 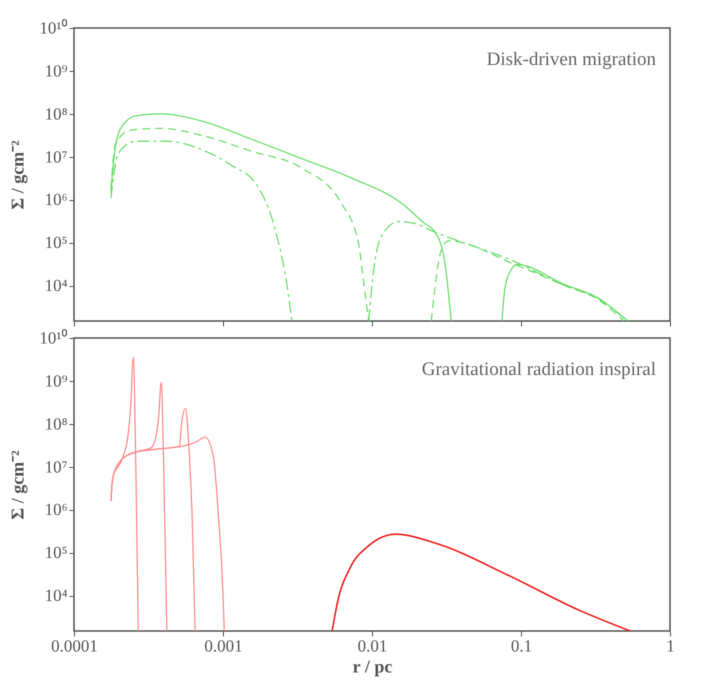 What do you see at coordinates (670, 646) in the screenshot?
I see `x-tick-label: 1` at bounding box center [670, 646].